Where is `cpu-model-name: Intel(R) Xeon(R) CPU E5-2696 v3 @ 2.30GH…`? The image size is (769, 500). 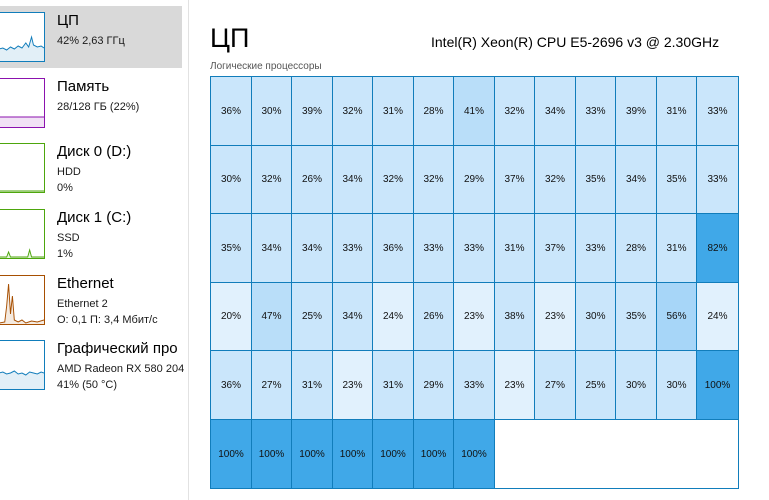 cpu-model-name: Intel(R) Xeon(R) CPU E5-2696 v3 @ 2.30GH… is located at coordinates (575, 42).